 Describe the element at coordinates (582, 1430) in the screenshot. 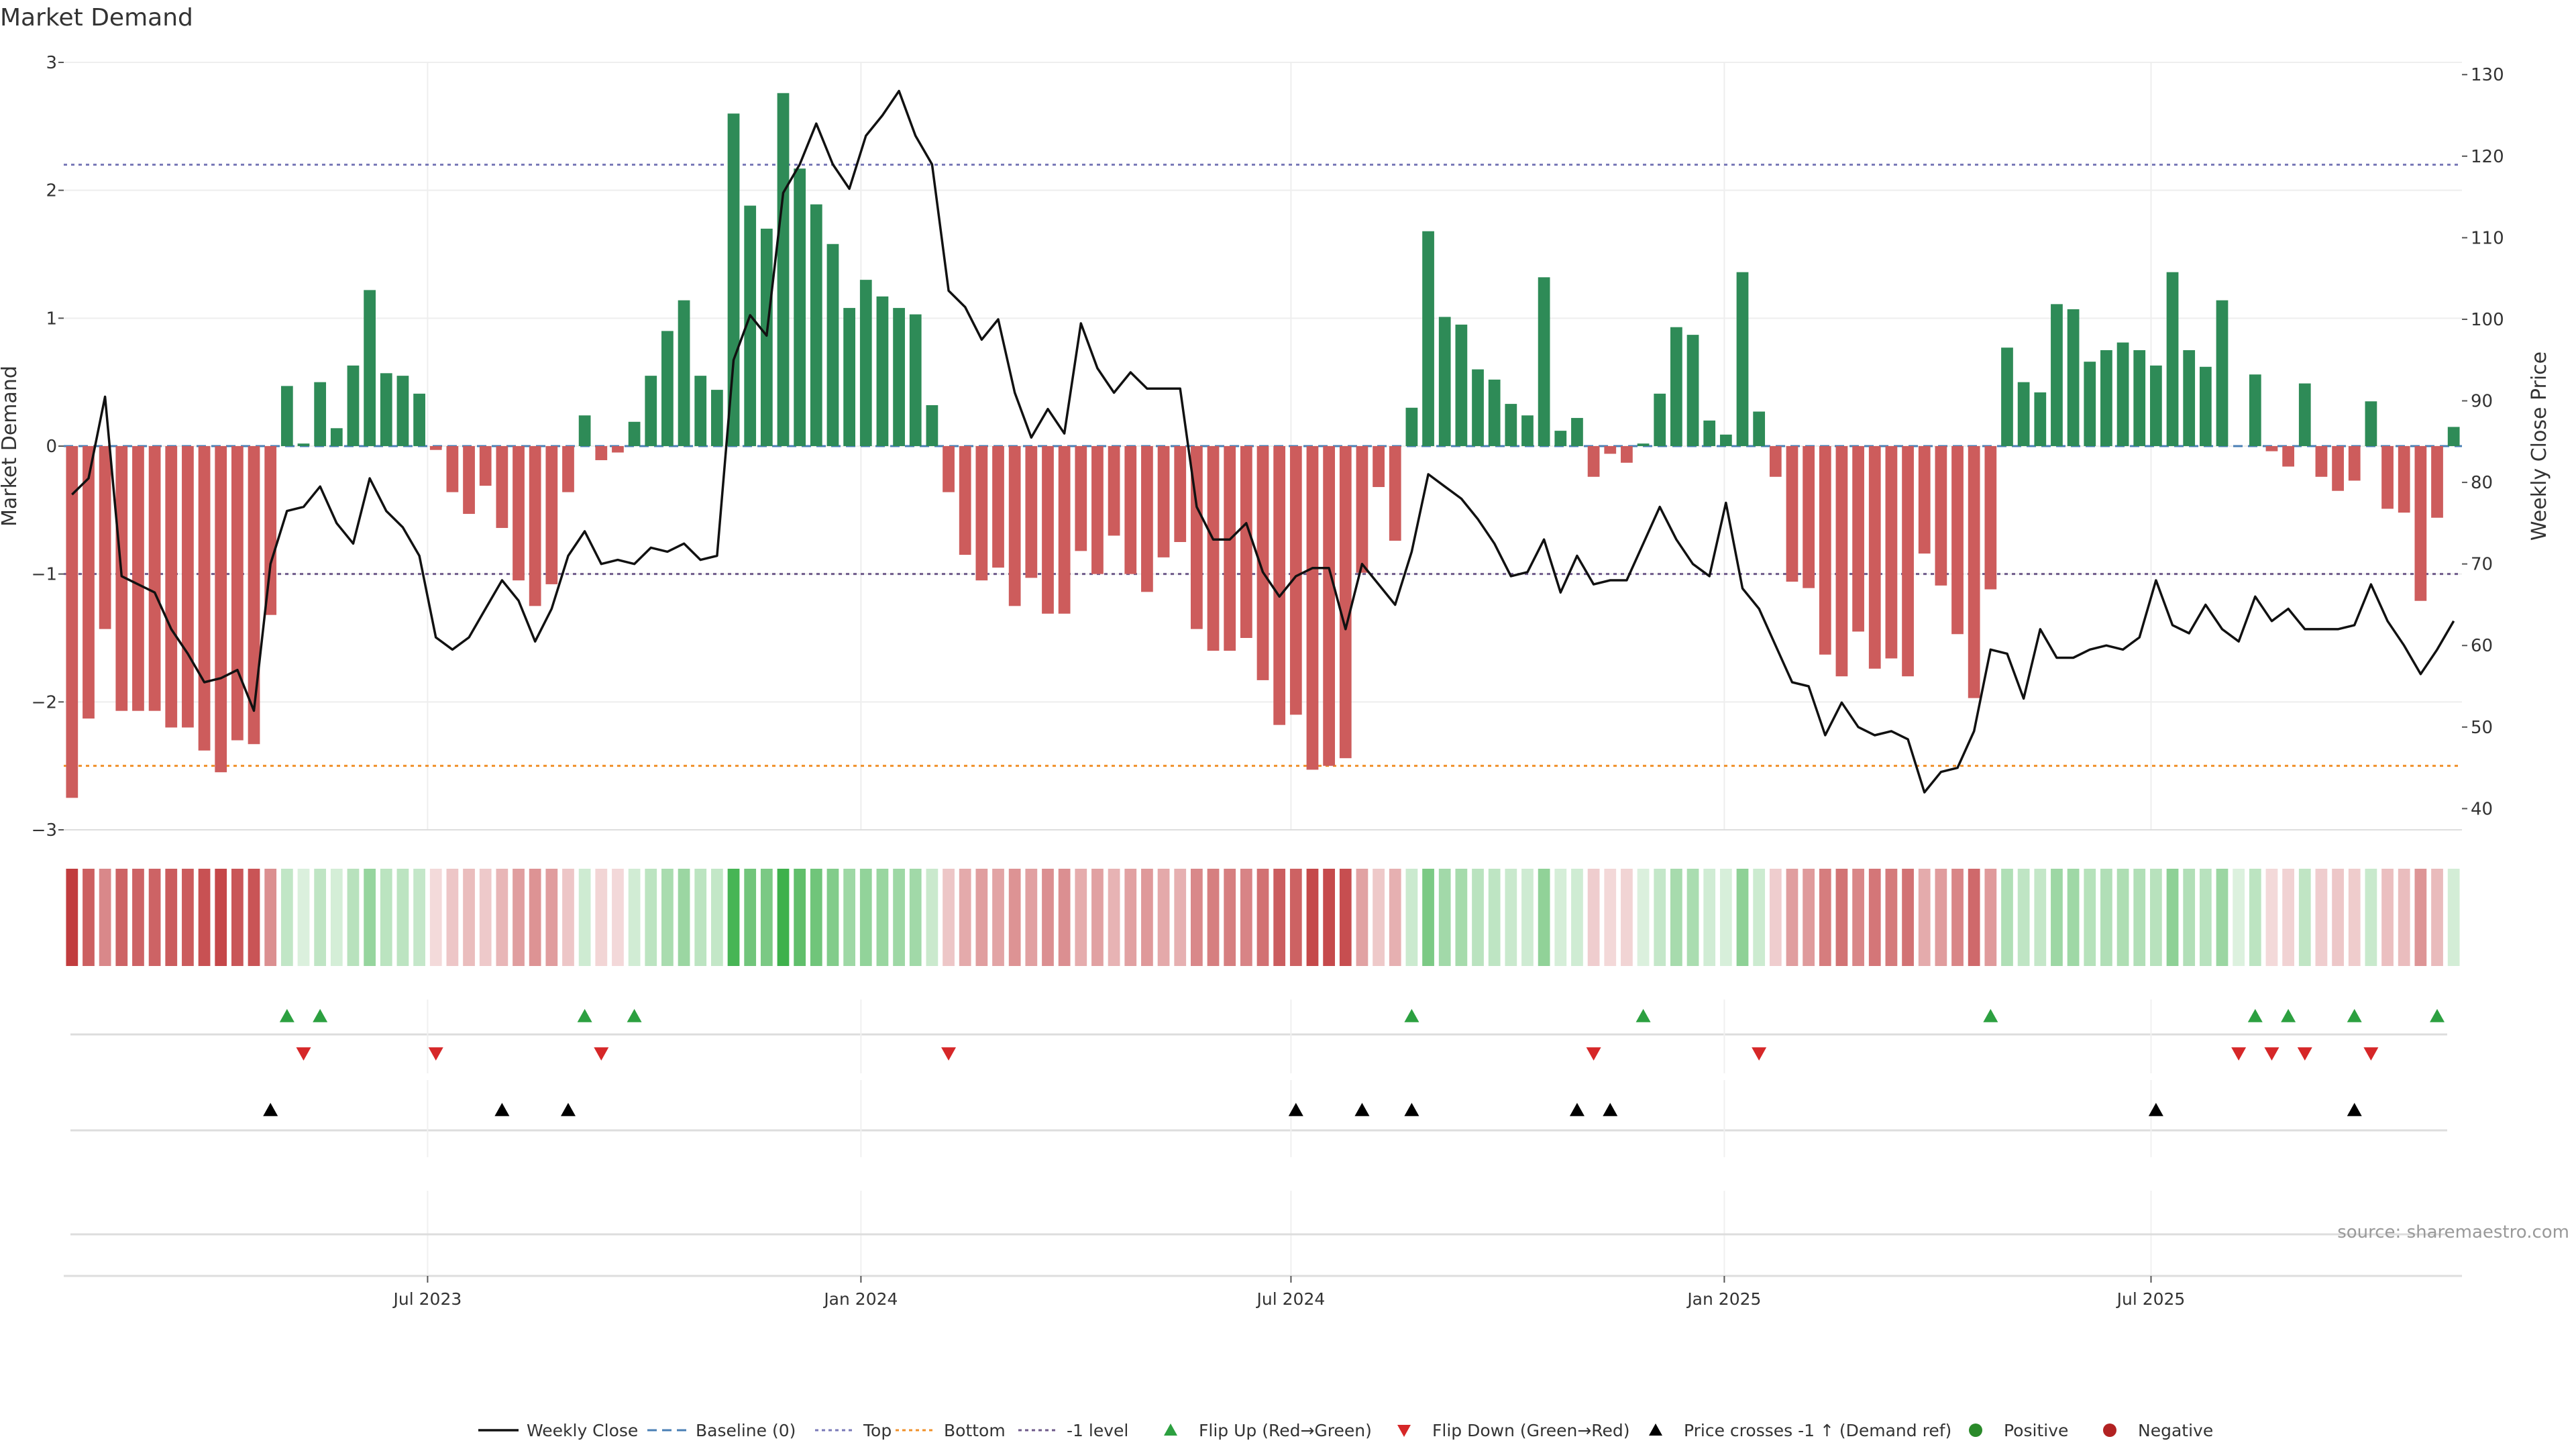

I see `legend-label: Weekly Close` at that location.